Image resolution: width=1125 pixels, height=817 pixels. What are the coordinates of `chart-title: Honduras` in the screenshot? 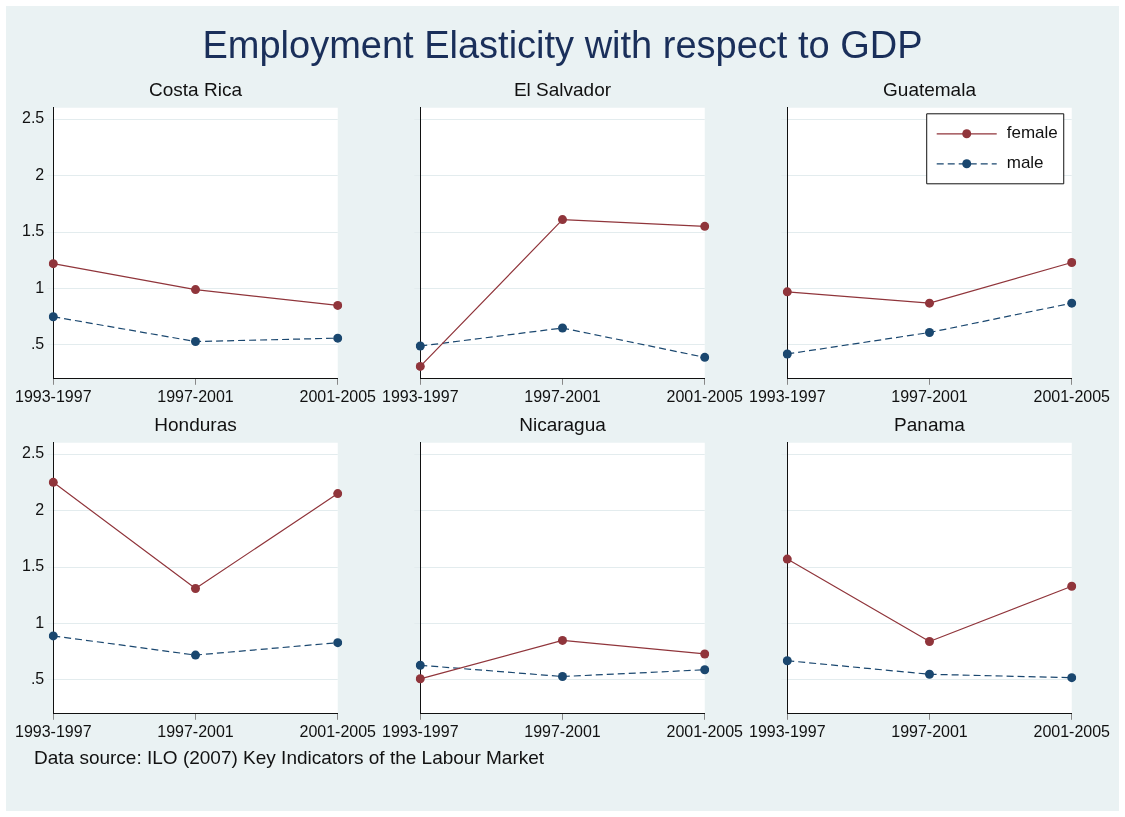 It's located at (195, 424).